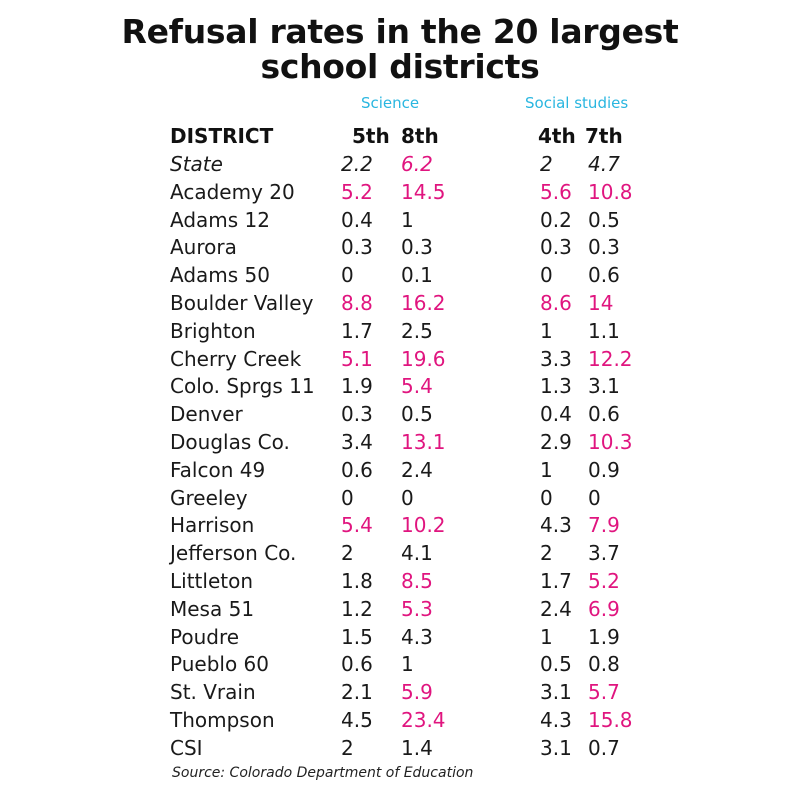 The height and width of the screenshot is (800, 800). What do you see at coordinates (400, 361) in the screenshot?
I see `table-row: Cherry Creek 5.1 19.6 3.3 12.2` at bounding box center [400, 361].